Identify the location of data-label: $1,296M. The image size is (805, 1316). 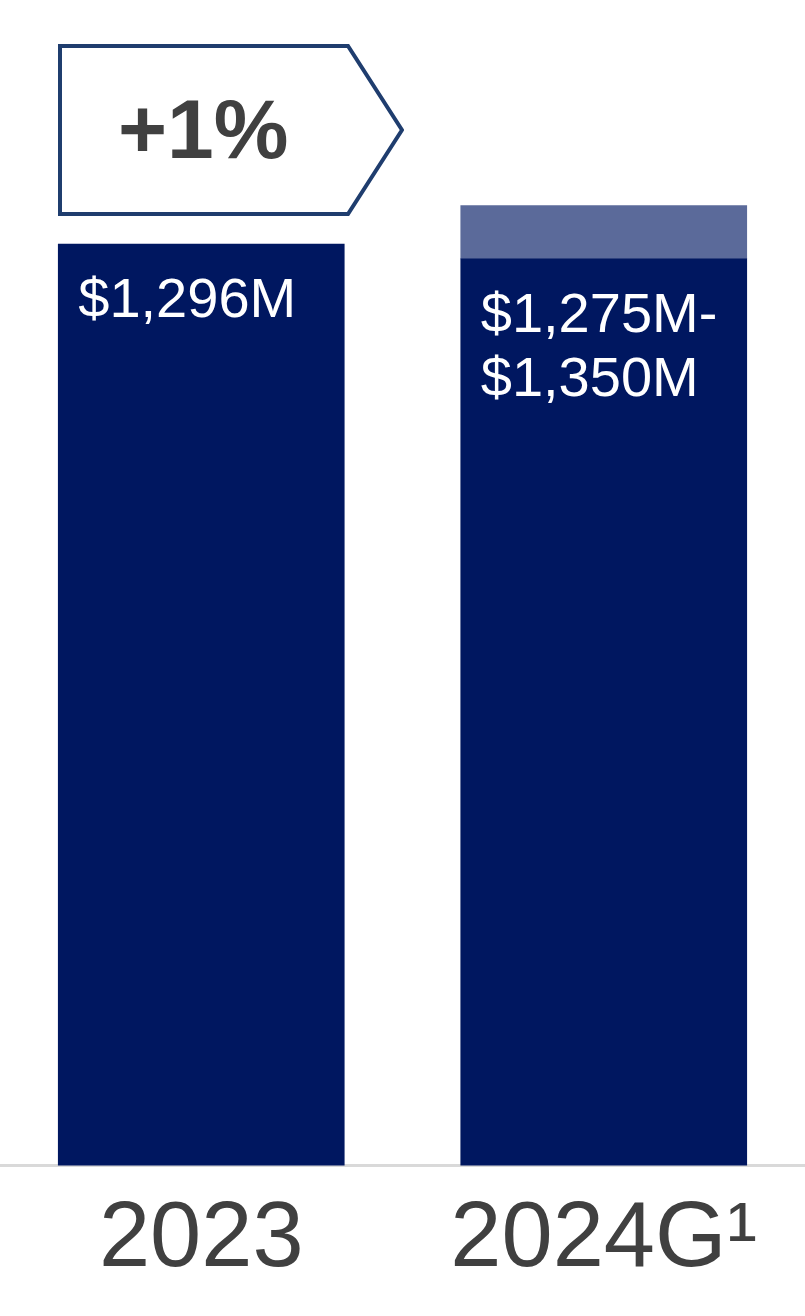
(187, 298).